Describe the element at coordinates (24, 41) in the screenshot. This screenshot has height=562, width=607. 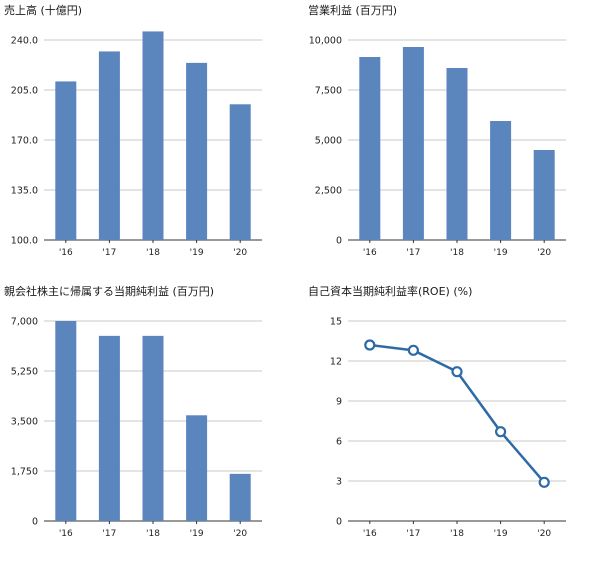
I see `y-tick-label: 240.0` at that location.